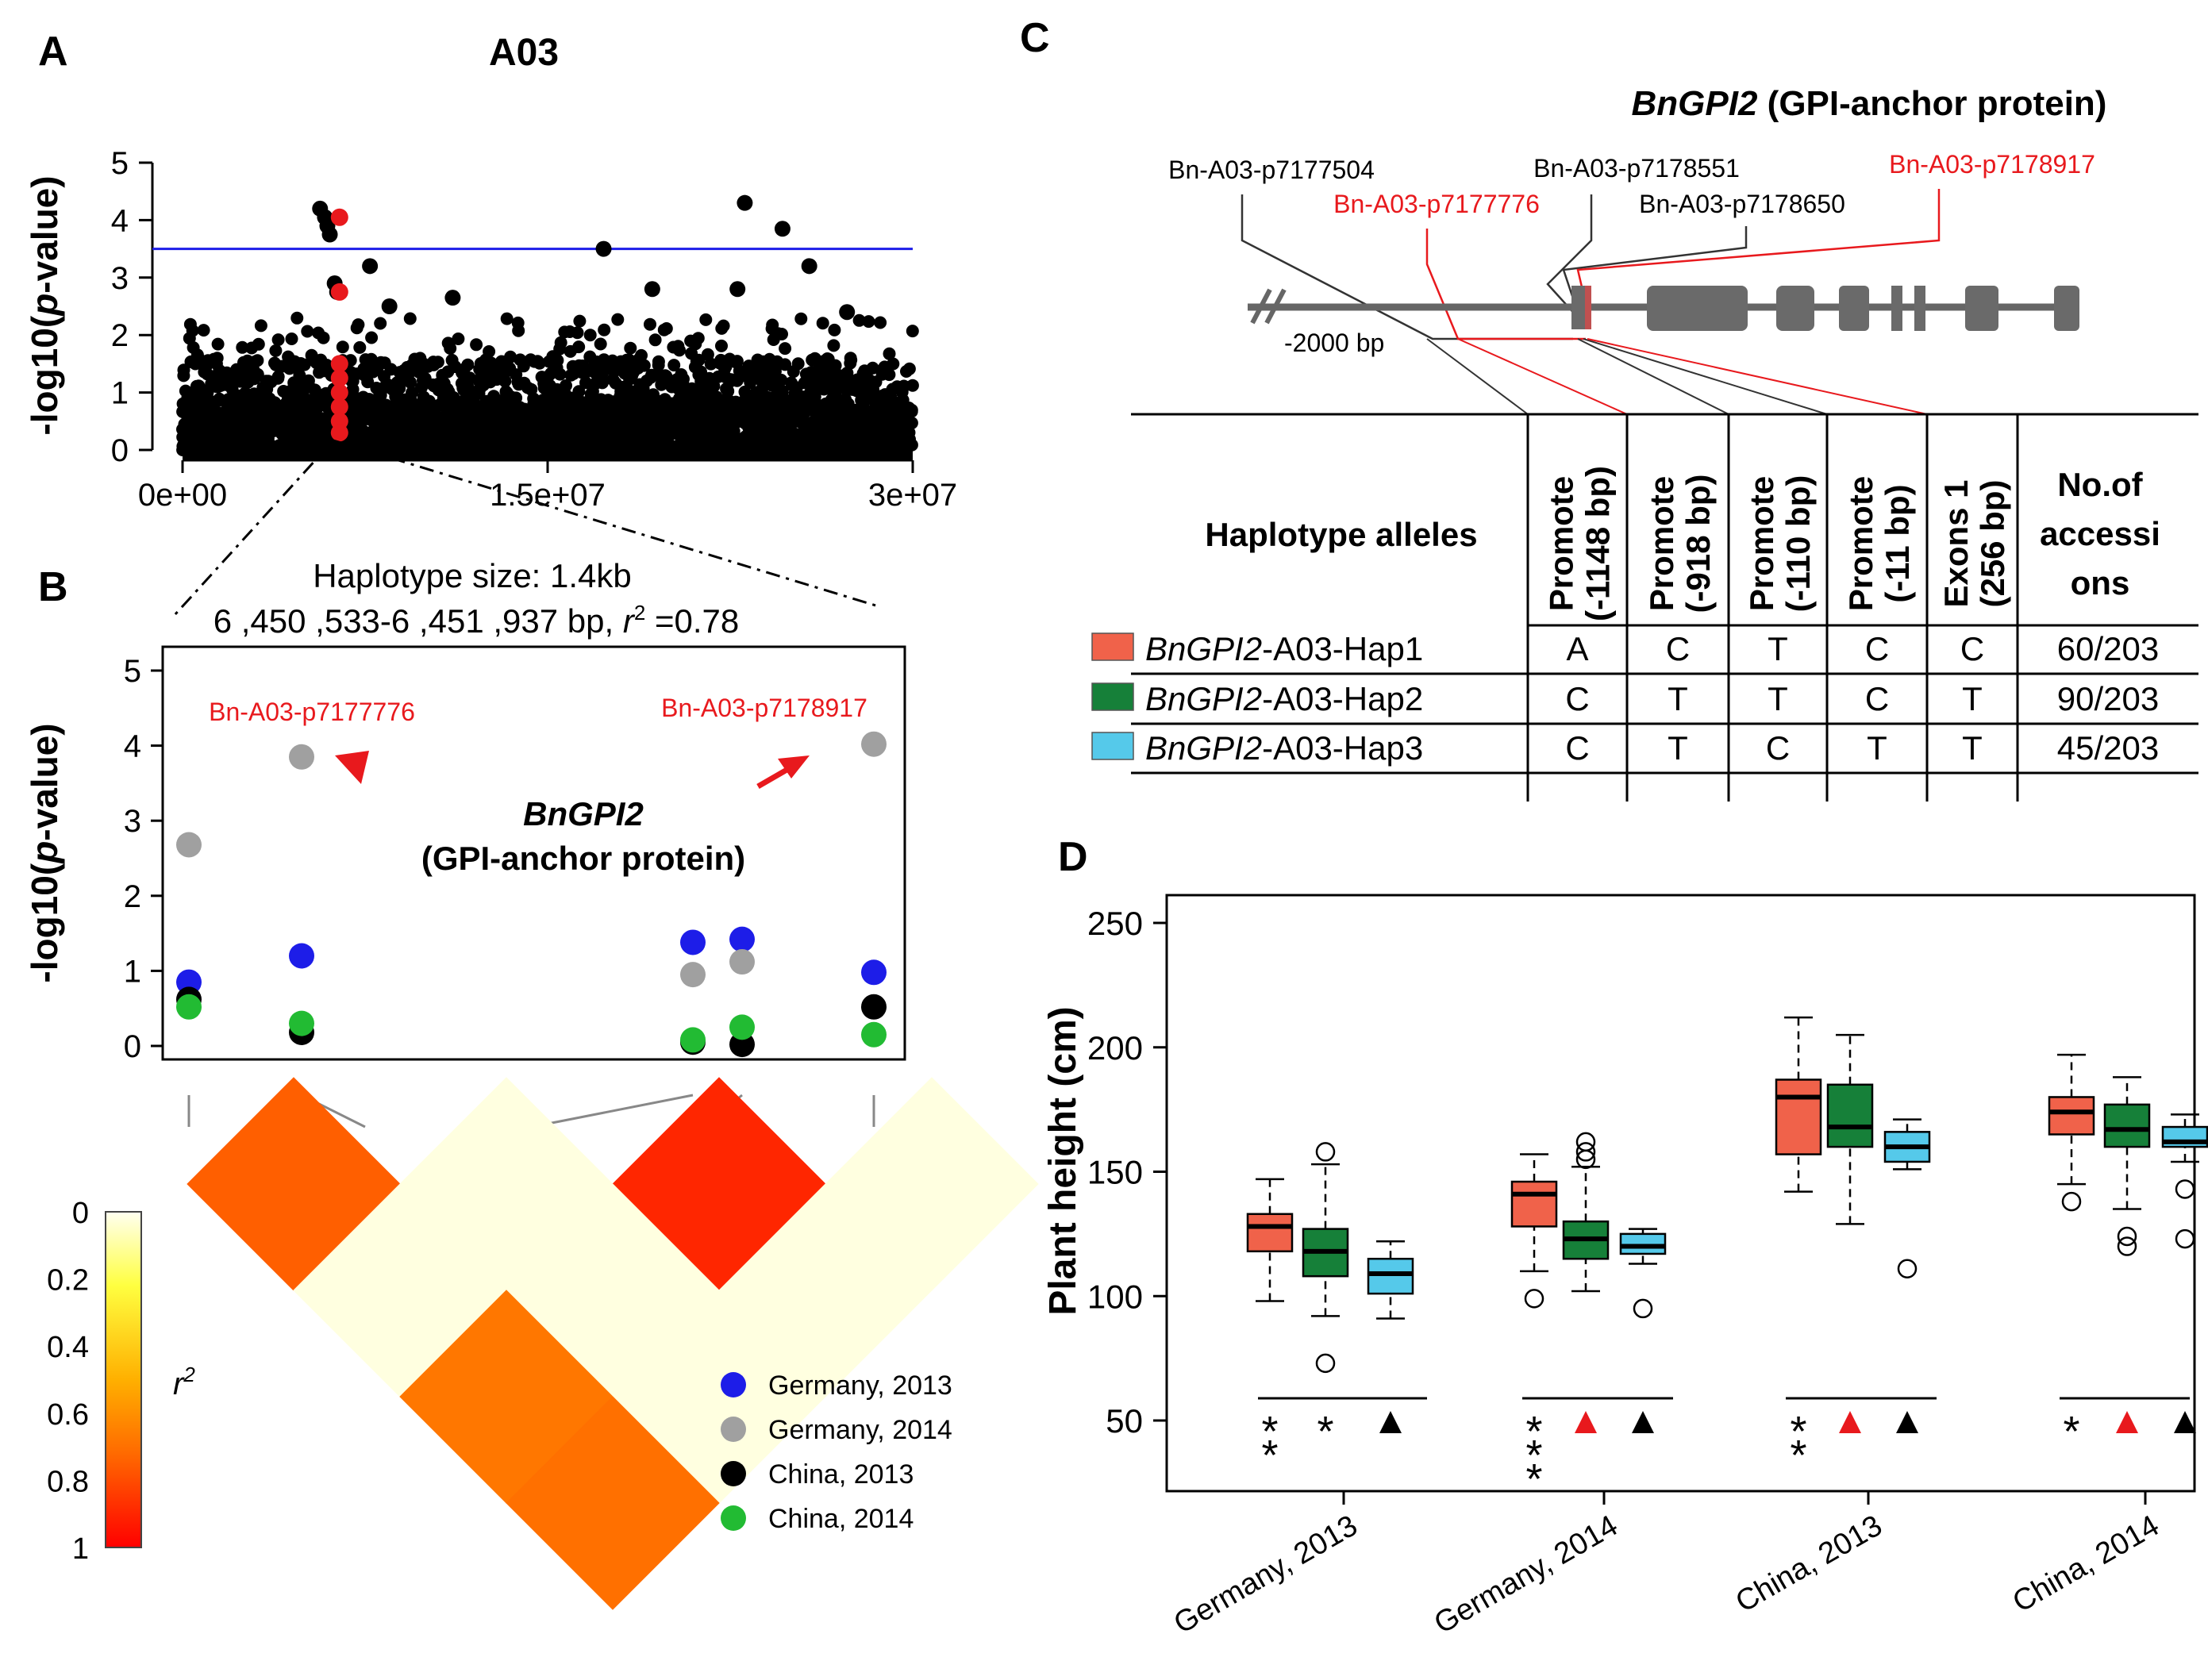 The width and height of the screenshot is (2208, 1680). Describe the element at coordinates (123, 1379) in the screenshot. I see `ld-color-scale` at that location.